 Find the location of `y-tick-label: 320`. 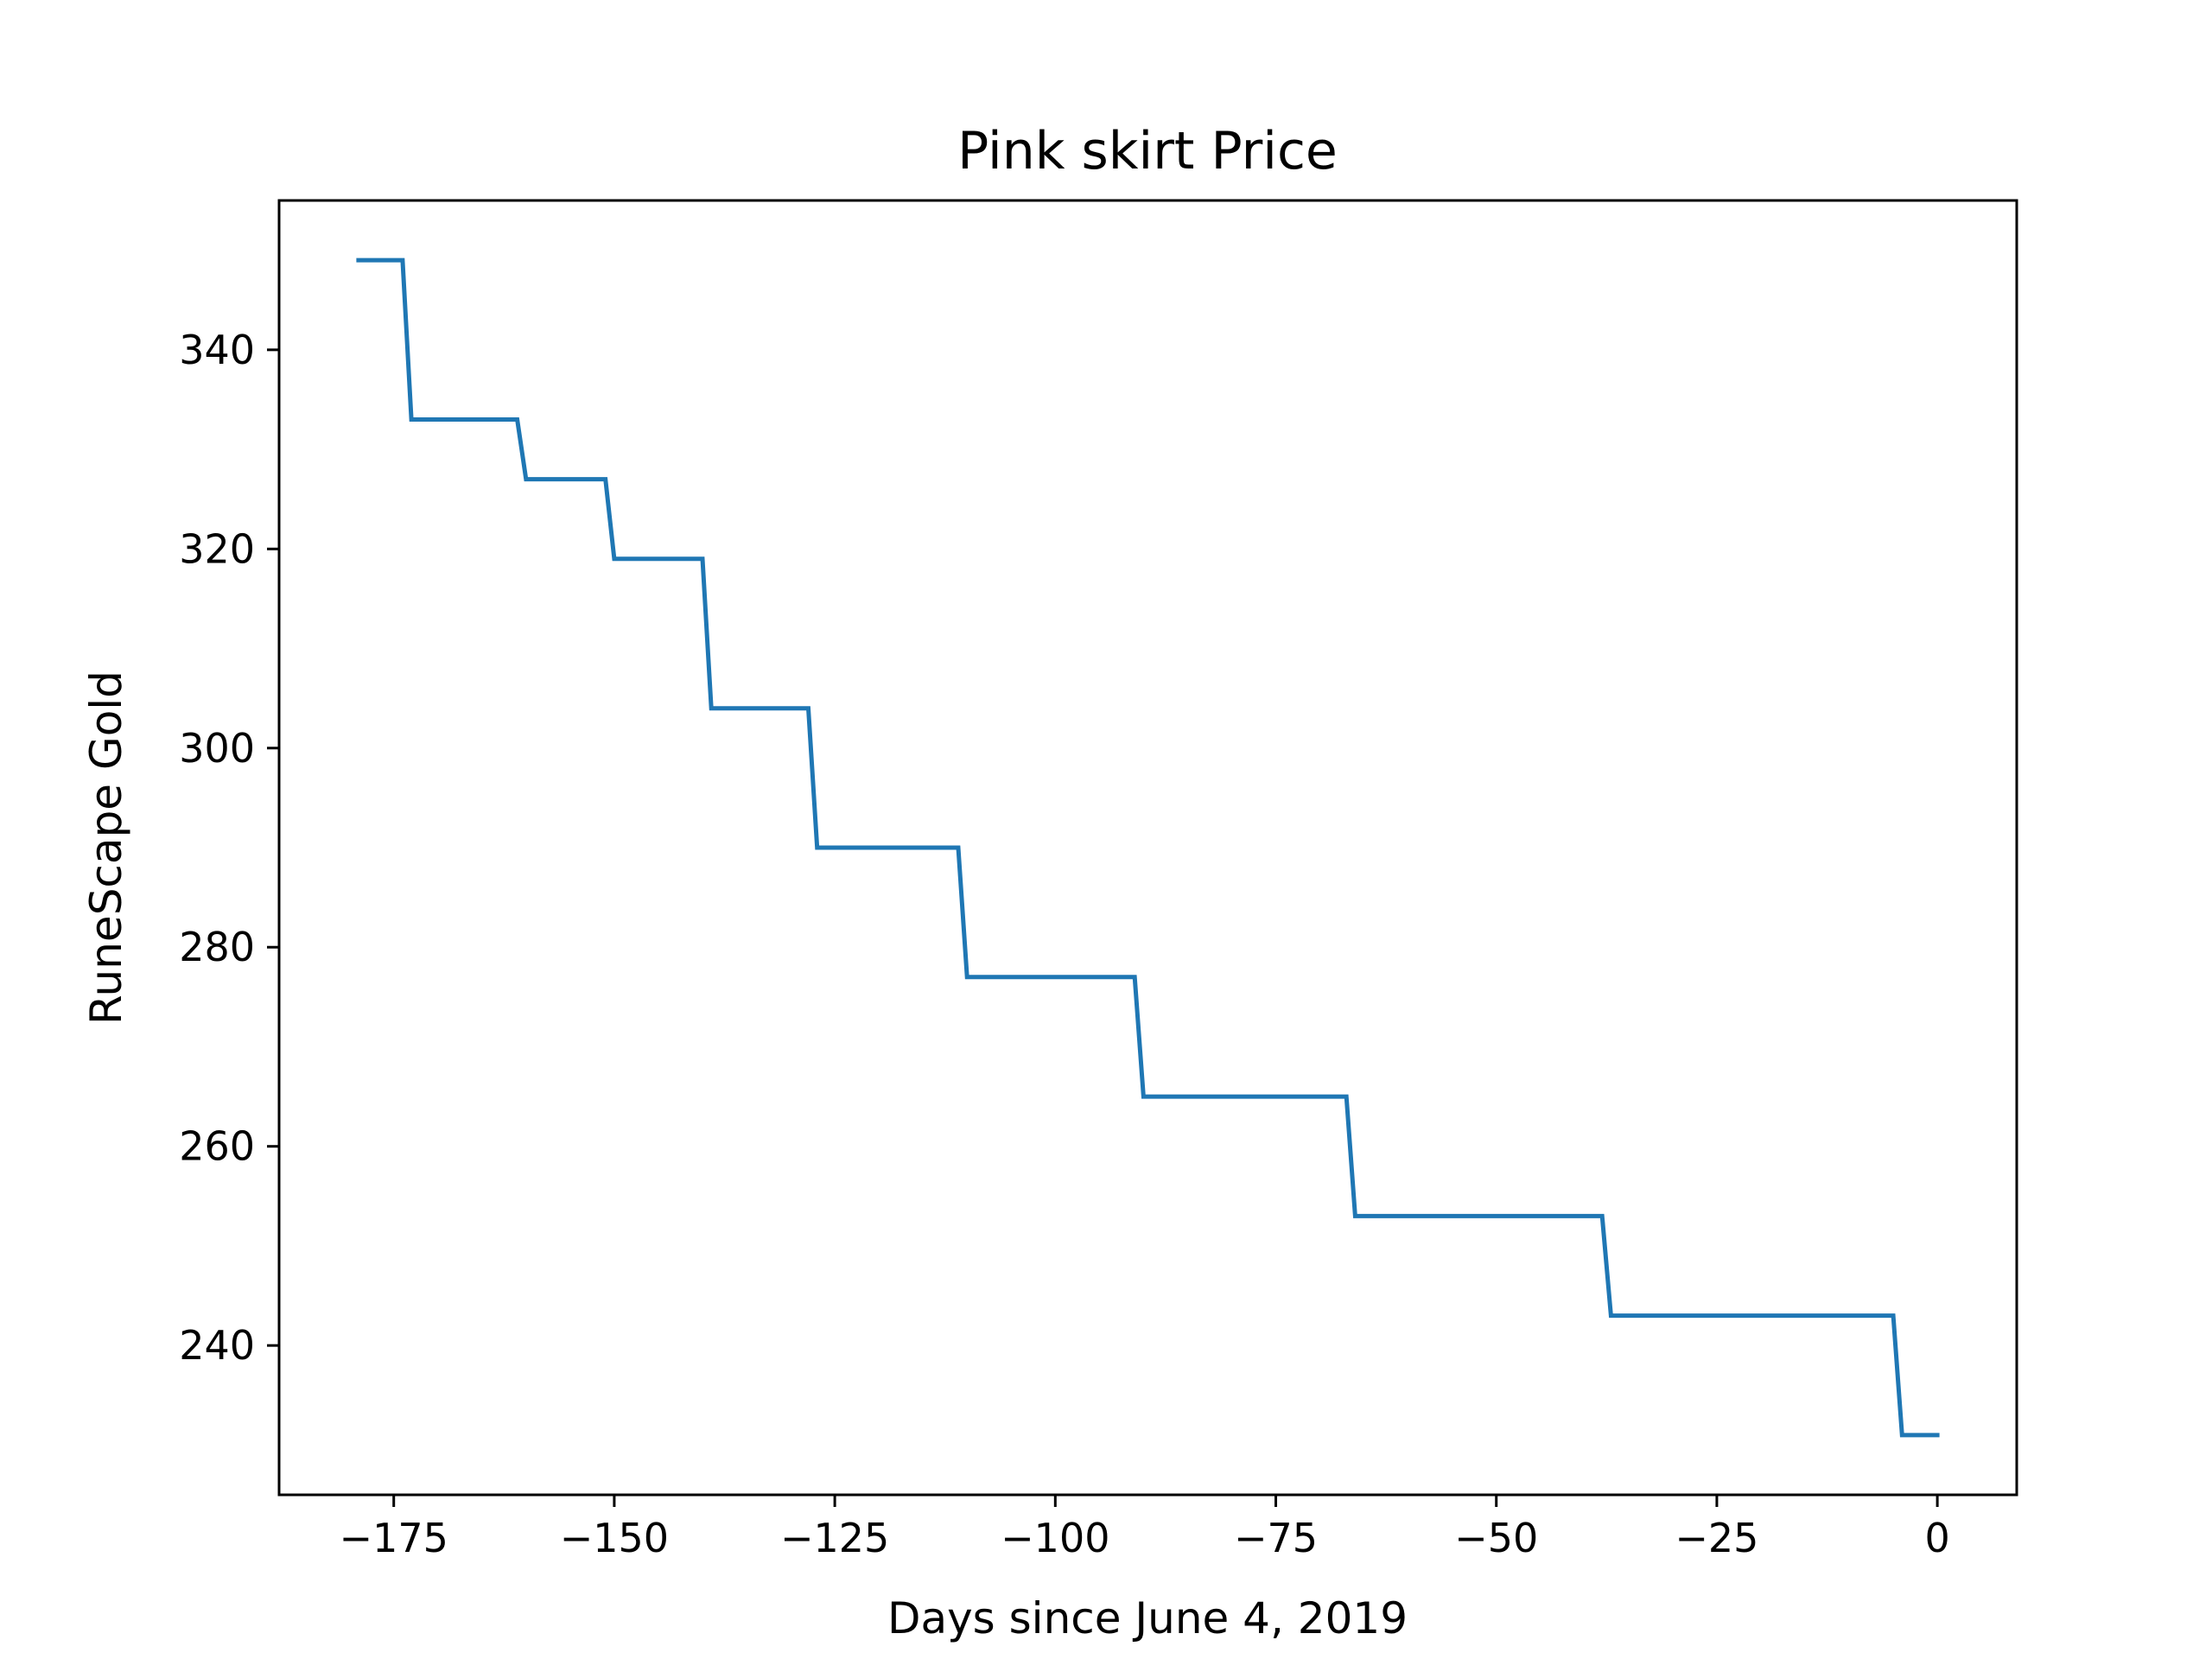

y-tick-label: 320 is located at coordinates (217, 548).